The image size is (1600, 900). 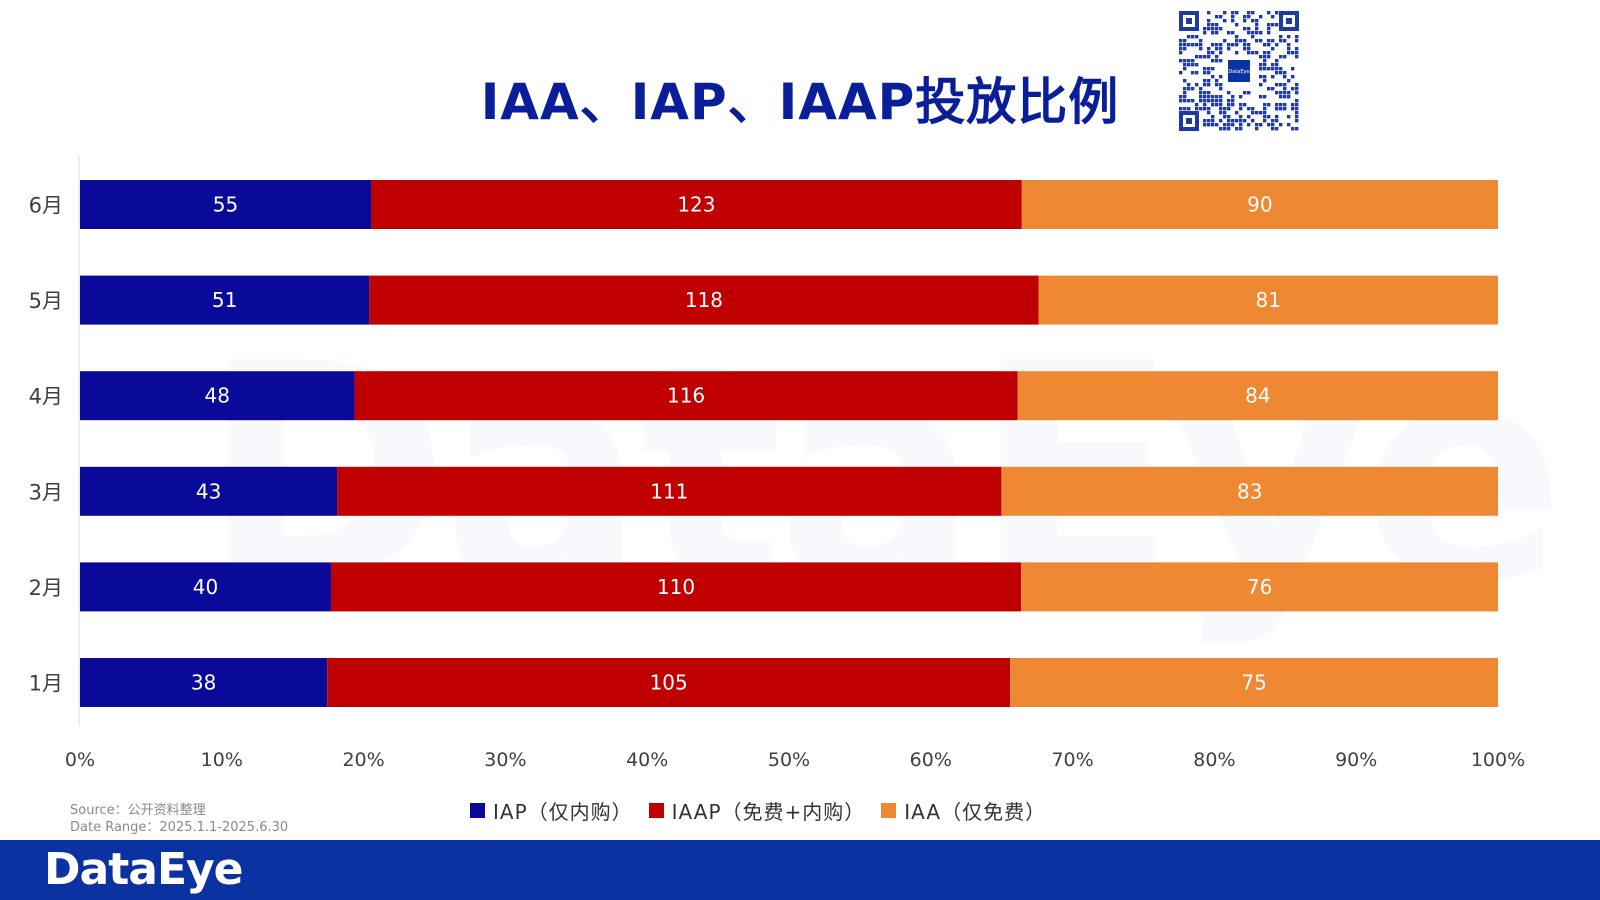 What do you see at coordinates (789, 760) in the screenshot?
I see `x-tick-label: 50%` at bounding box center [789, 760].